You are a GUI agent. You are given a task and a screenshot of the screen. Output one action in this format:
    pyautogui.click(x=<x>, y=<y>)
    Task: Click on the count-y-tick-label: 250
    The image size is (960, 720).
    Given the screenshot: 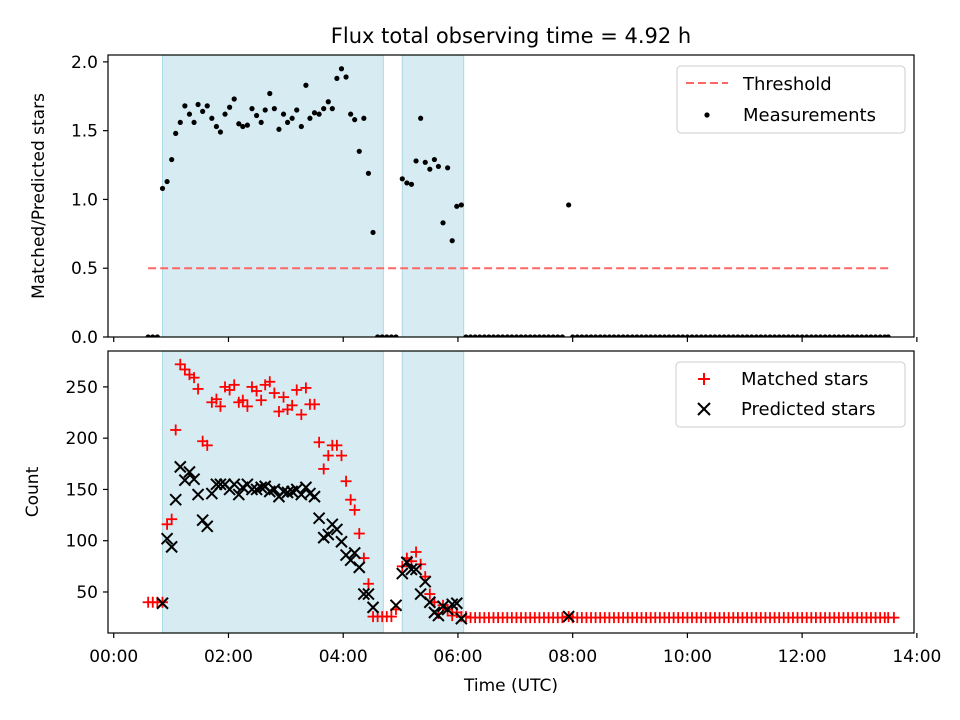 What is the action you would take?
    pyautogui.click(x=82, y=388)
    